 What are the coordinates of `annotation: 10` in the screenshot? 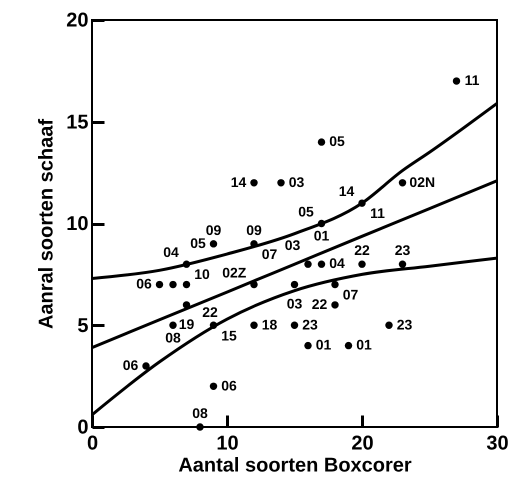 It's located at (202, 274).